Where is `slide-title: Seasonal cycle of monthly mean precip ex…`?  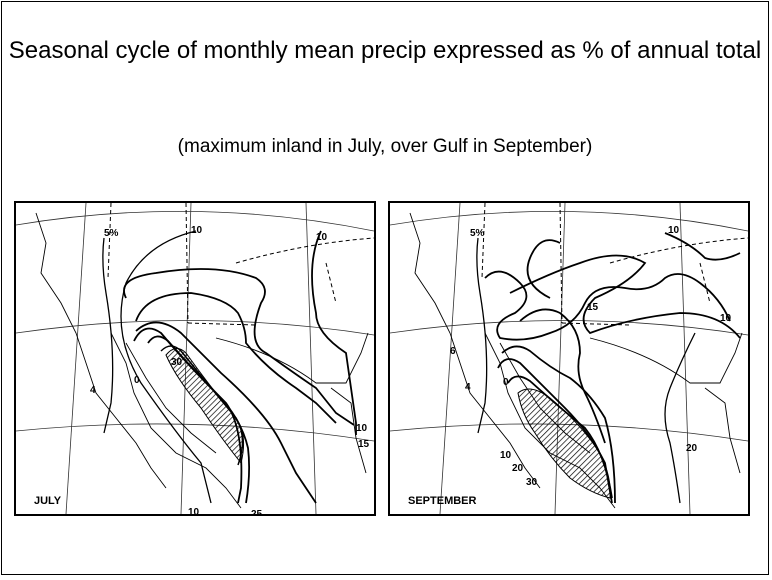
slide-title: Seasonal cycle of monthly mean precip ex… is located at coordinates (385, 50).